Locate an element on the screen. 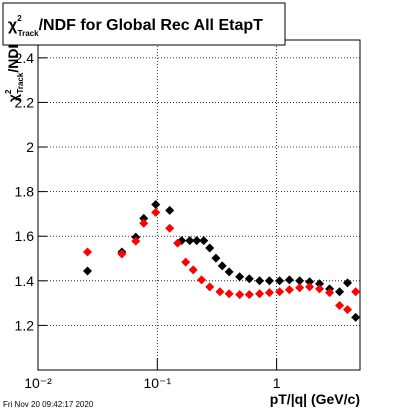 The image size is (400, 412). y-tick-label: 1.4 is located at coordinates (25, 281).